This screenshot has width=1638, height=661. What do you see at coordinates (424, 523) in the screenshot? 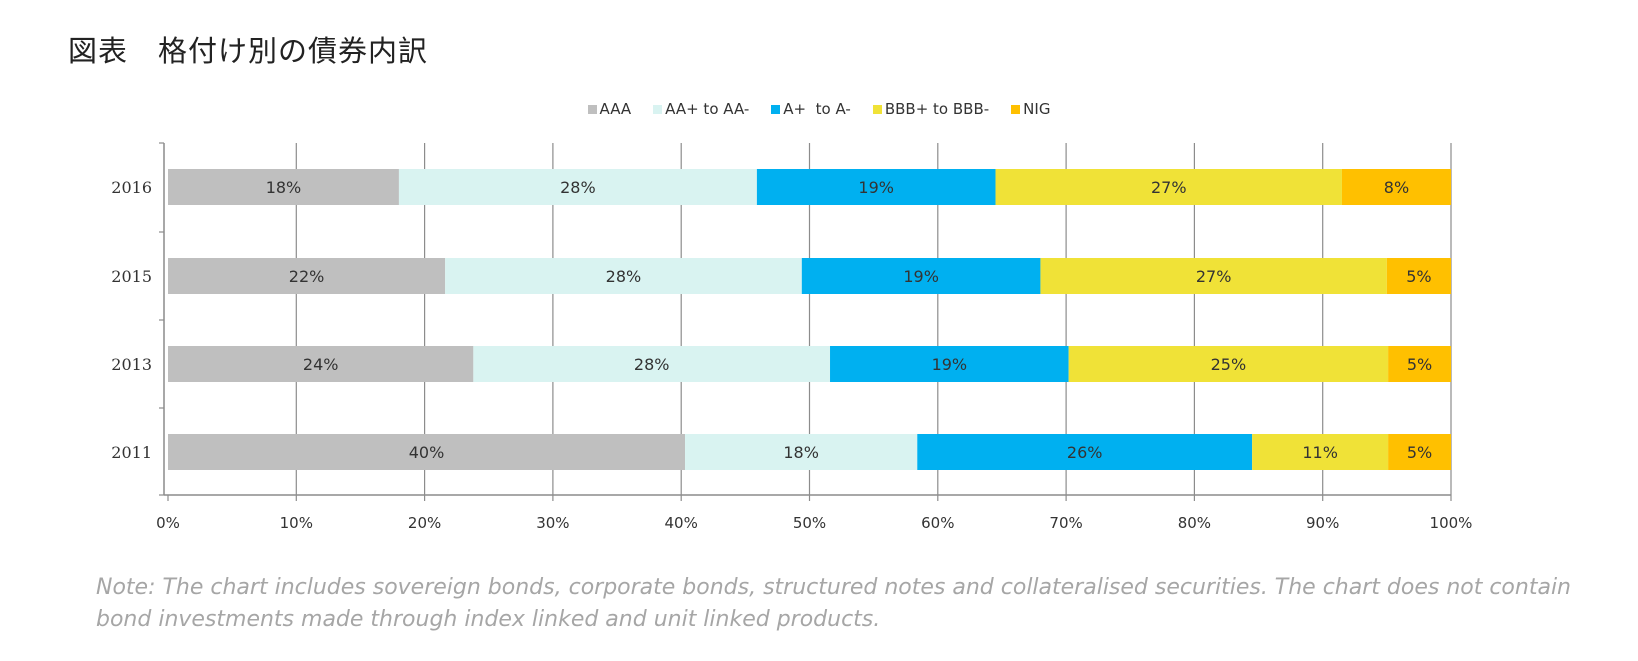
I see `x-tick-label: 20%` at bounding box center [424, 523].